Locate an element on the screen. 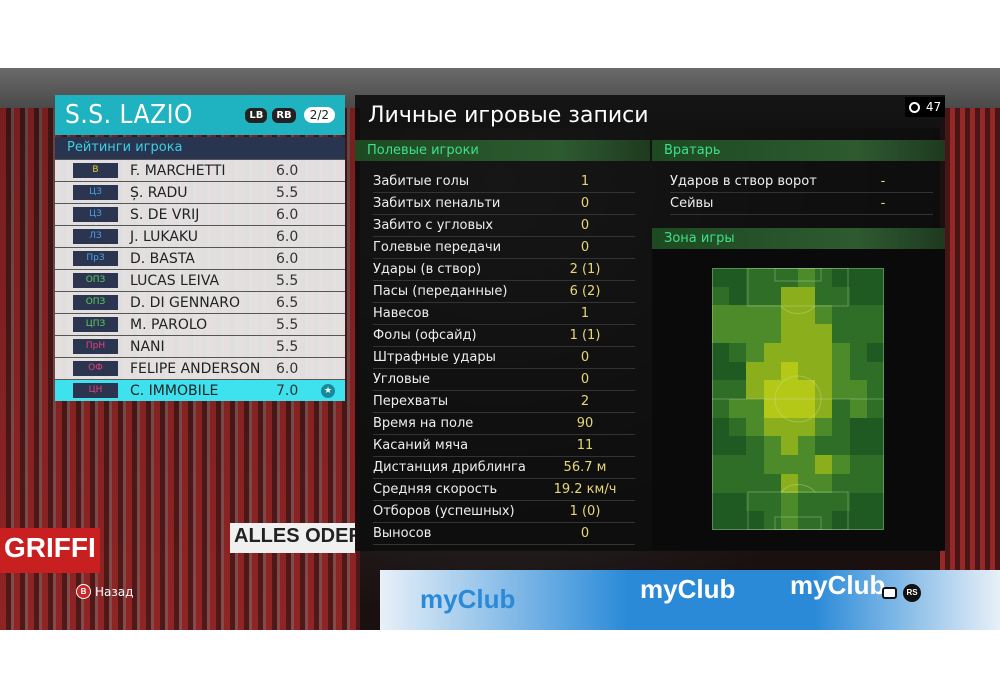 The width and height of the screenshot is (1000, 700). player-row: ОПЗ LUCAS LEIVA 5.5 is located at coordinates (200, 280).